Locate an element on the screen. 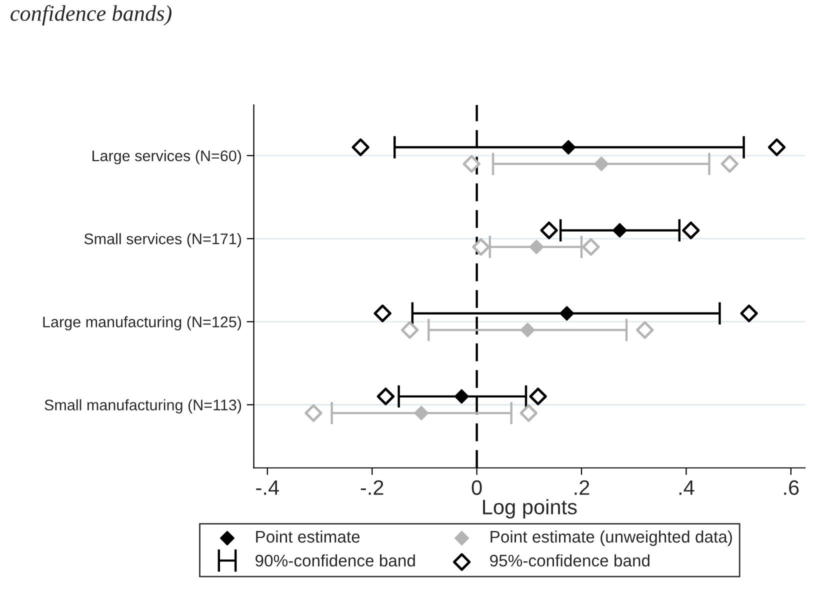 Image resolution: width=824 pixels, height=610 pixels. x-tick-label: .6 is located at coordinates (791, 487).